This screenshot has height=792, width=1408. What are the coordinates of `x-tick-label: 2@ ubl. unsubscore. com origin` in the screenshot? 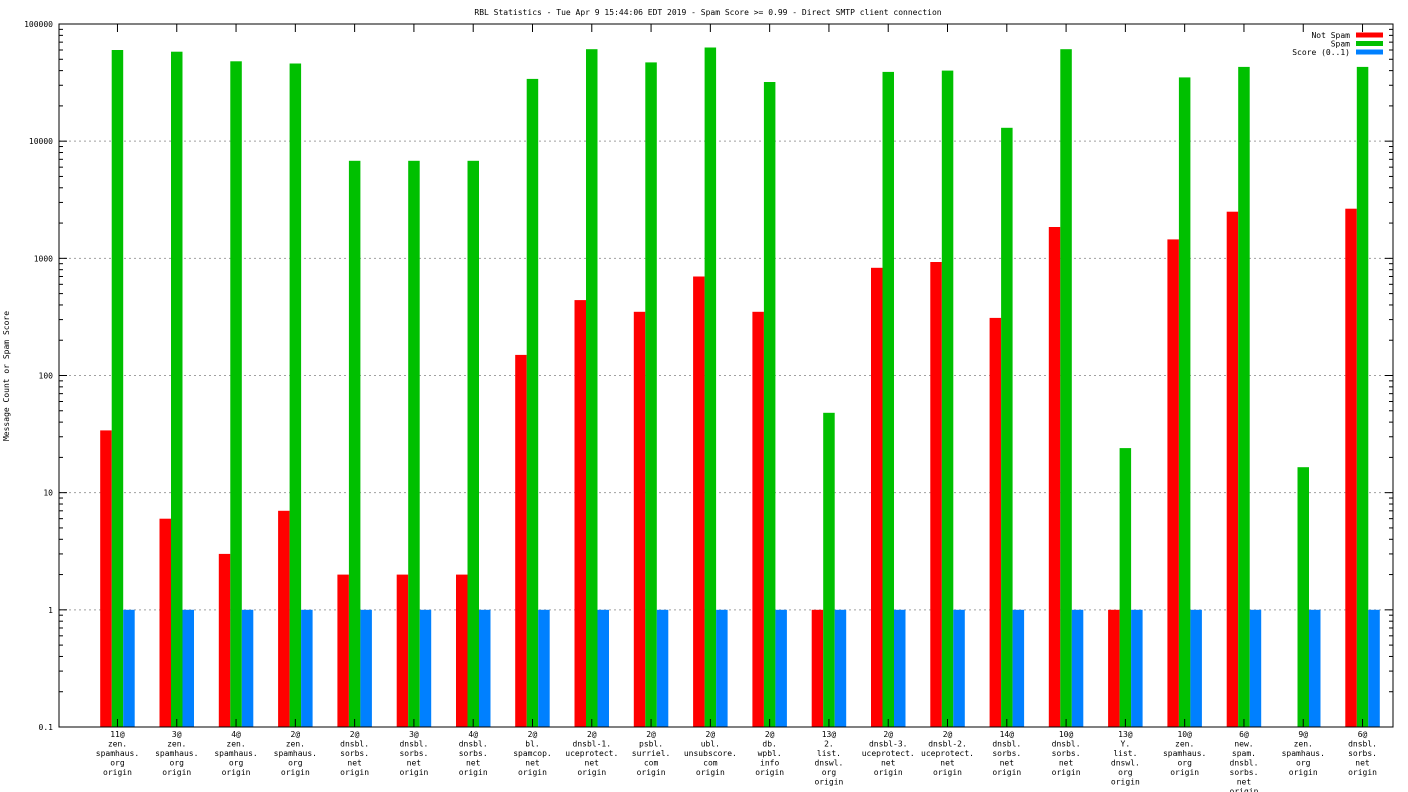 It's located at (710, 753).